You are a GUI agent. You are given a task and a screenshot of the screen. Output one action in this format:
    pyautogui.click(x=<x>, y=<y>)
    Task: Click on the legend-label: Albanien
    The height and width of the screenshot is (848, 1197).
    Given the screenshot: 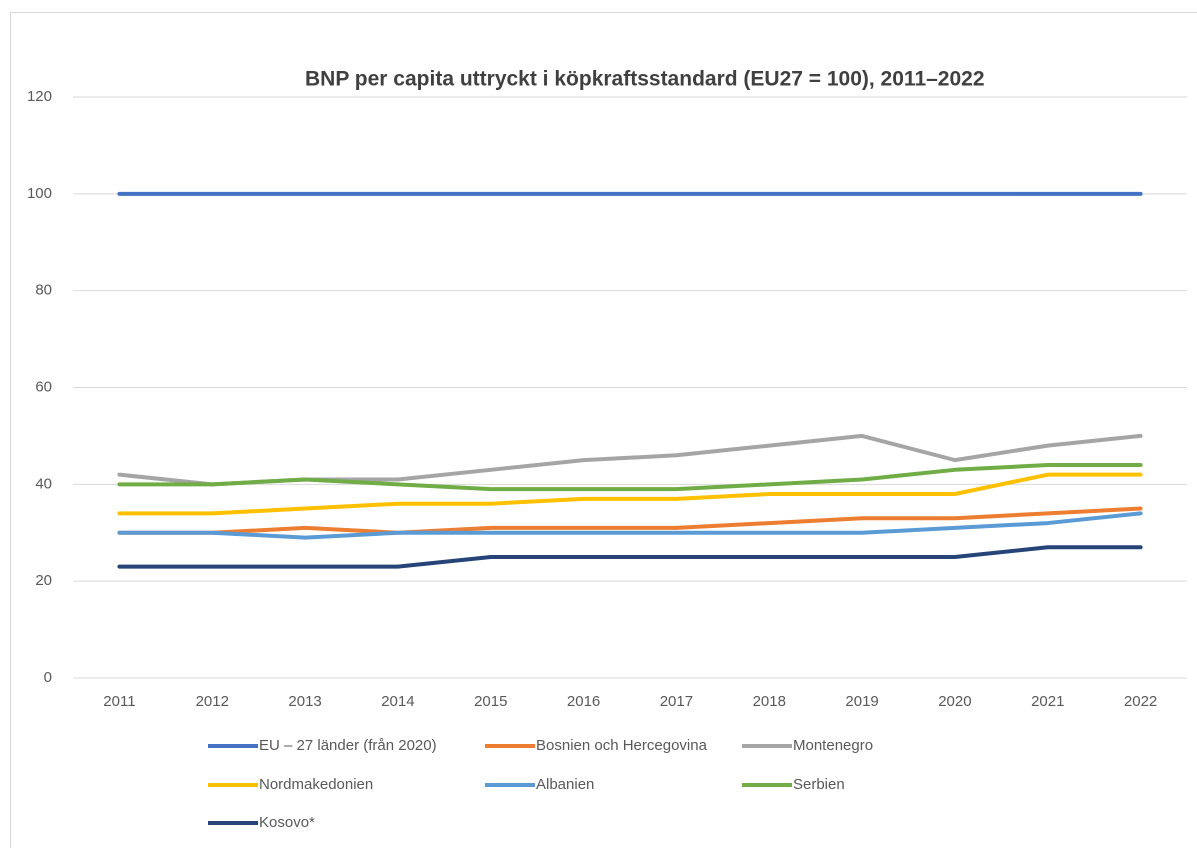 What is the action you would take?
    pyautogui.click(x=565, y=784)
    